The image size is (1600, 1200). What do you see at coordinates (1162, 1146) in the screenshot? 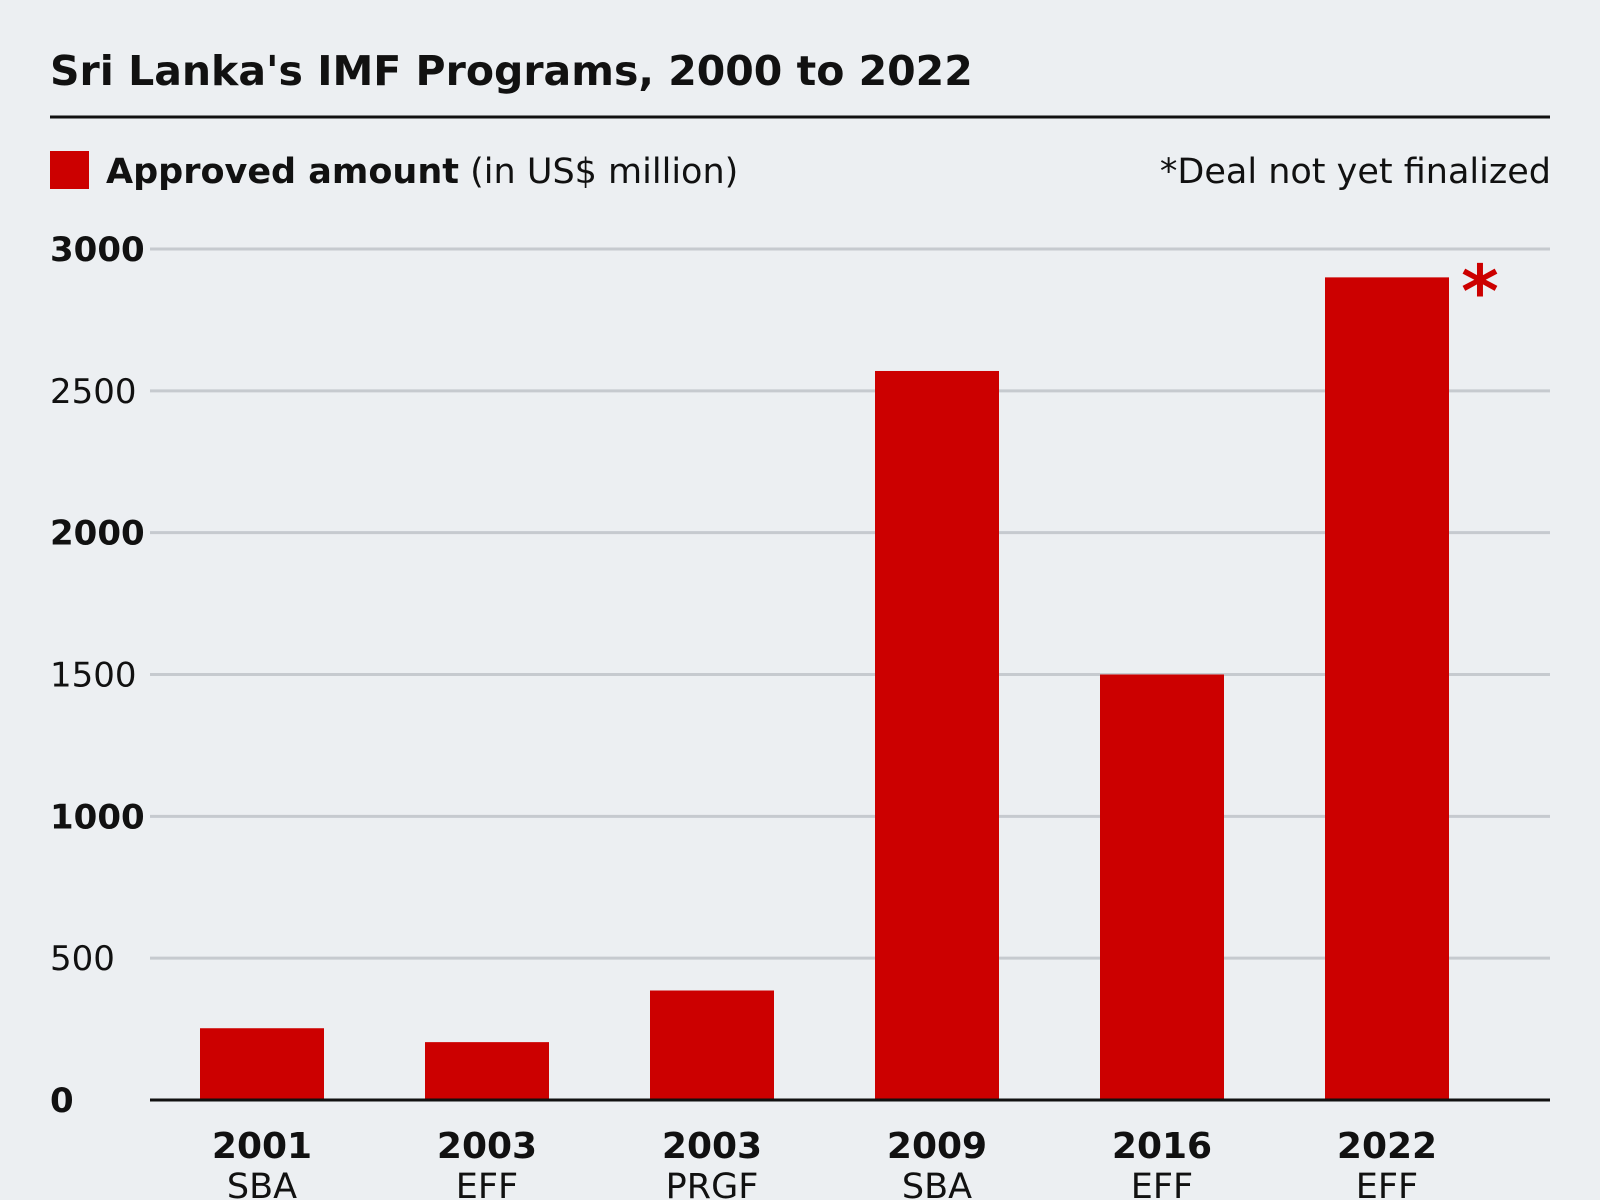
I see `x-tick-year: 2016` at bounding box center [1162, 1146].